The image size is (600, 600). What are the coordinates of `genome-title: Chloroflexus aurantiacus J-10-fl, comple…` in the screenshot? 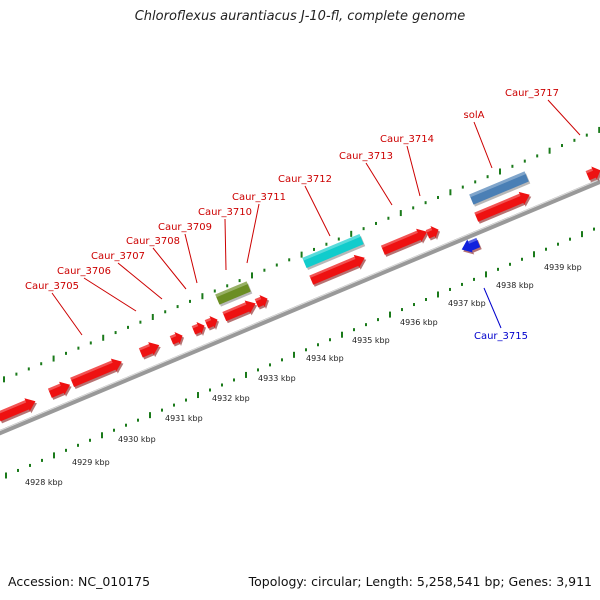 It's located at (300, 16).